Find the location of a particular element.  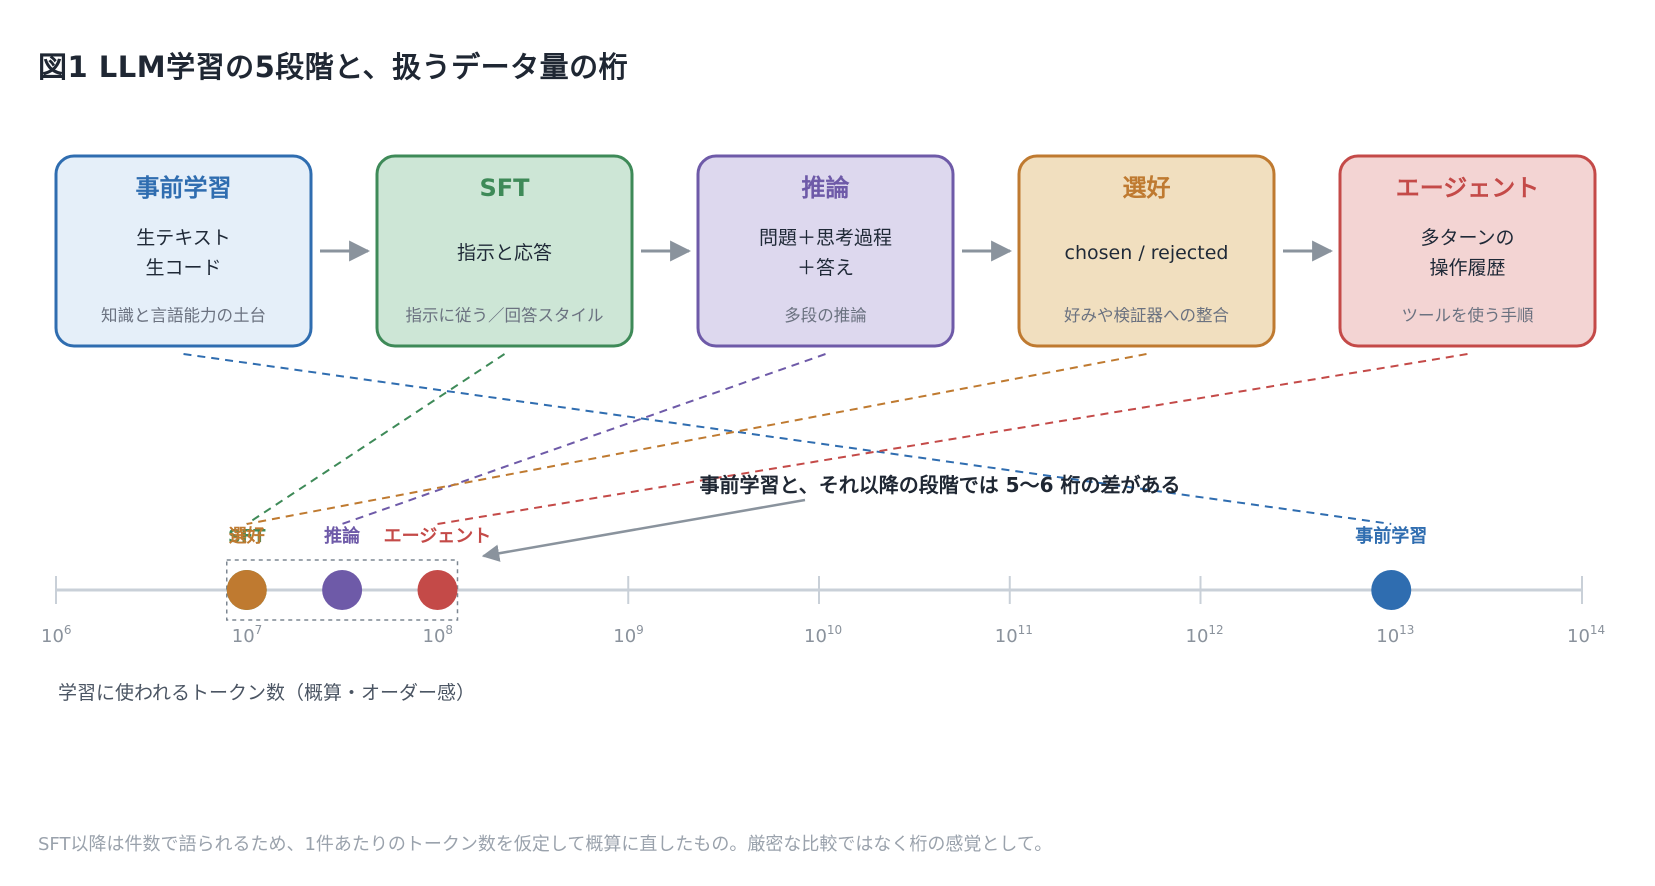

stage-title: 選好 is located at coordinates (1147, 188).